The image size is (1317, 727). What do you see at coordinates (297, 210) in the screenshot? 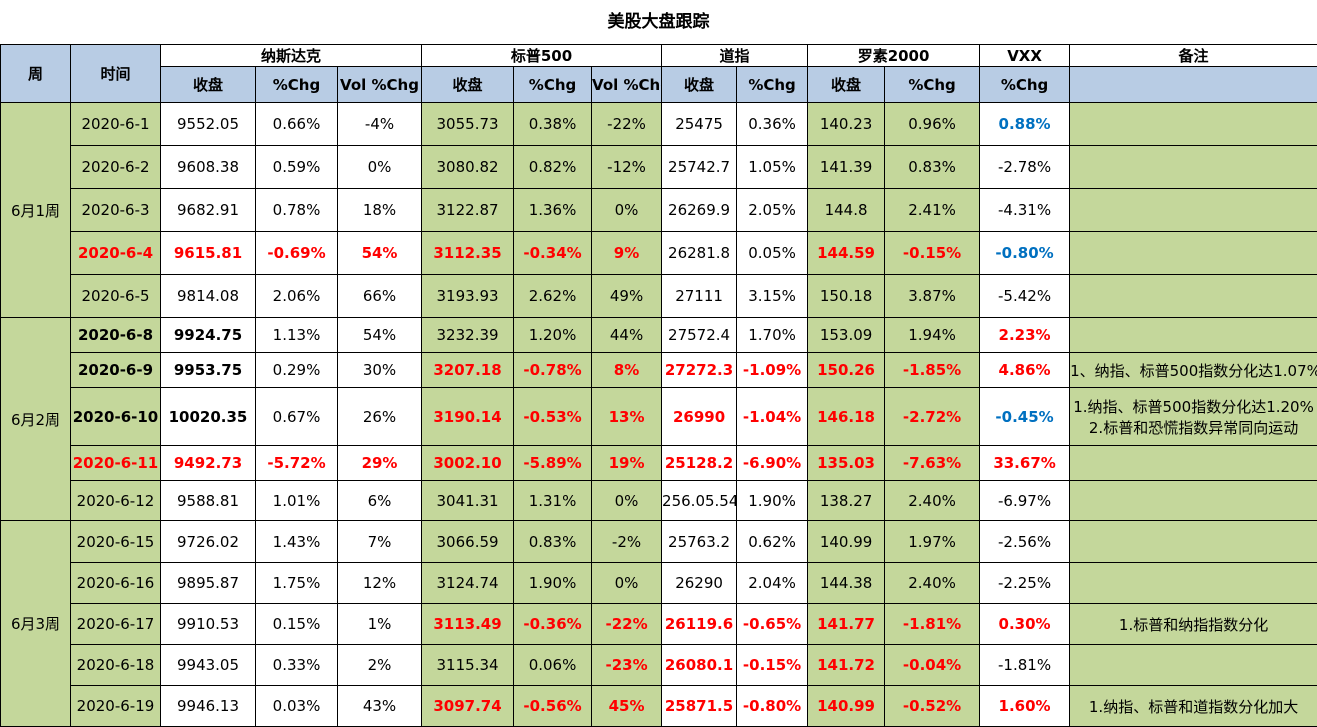
I see `nasdaq-chg-cell: 0.78%` at bounding box center [297, 210].